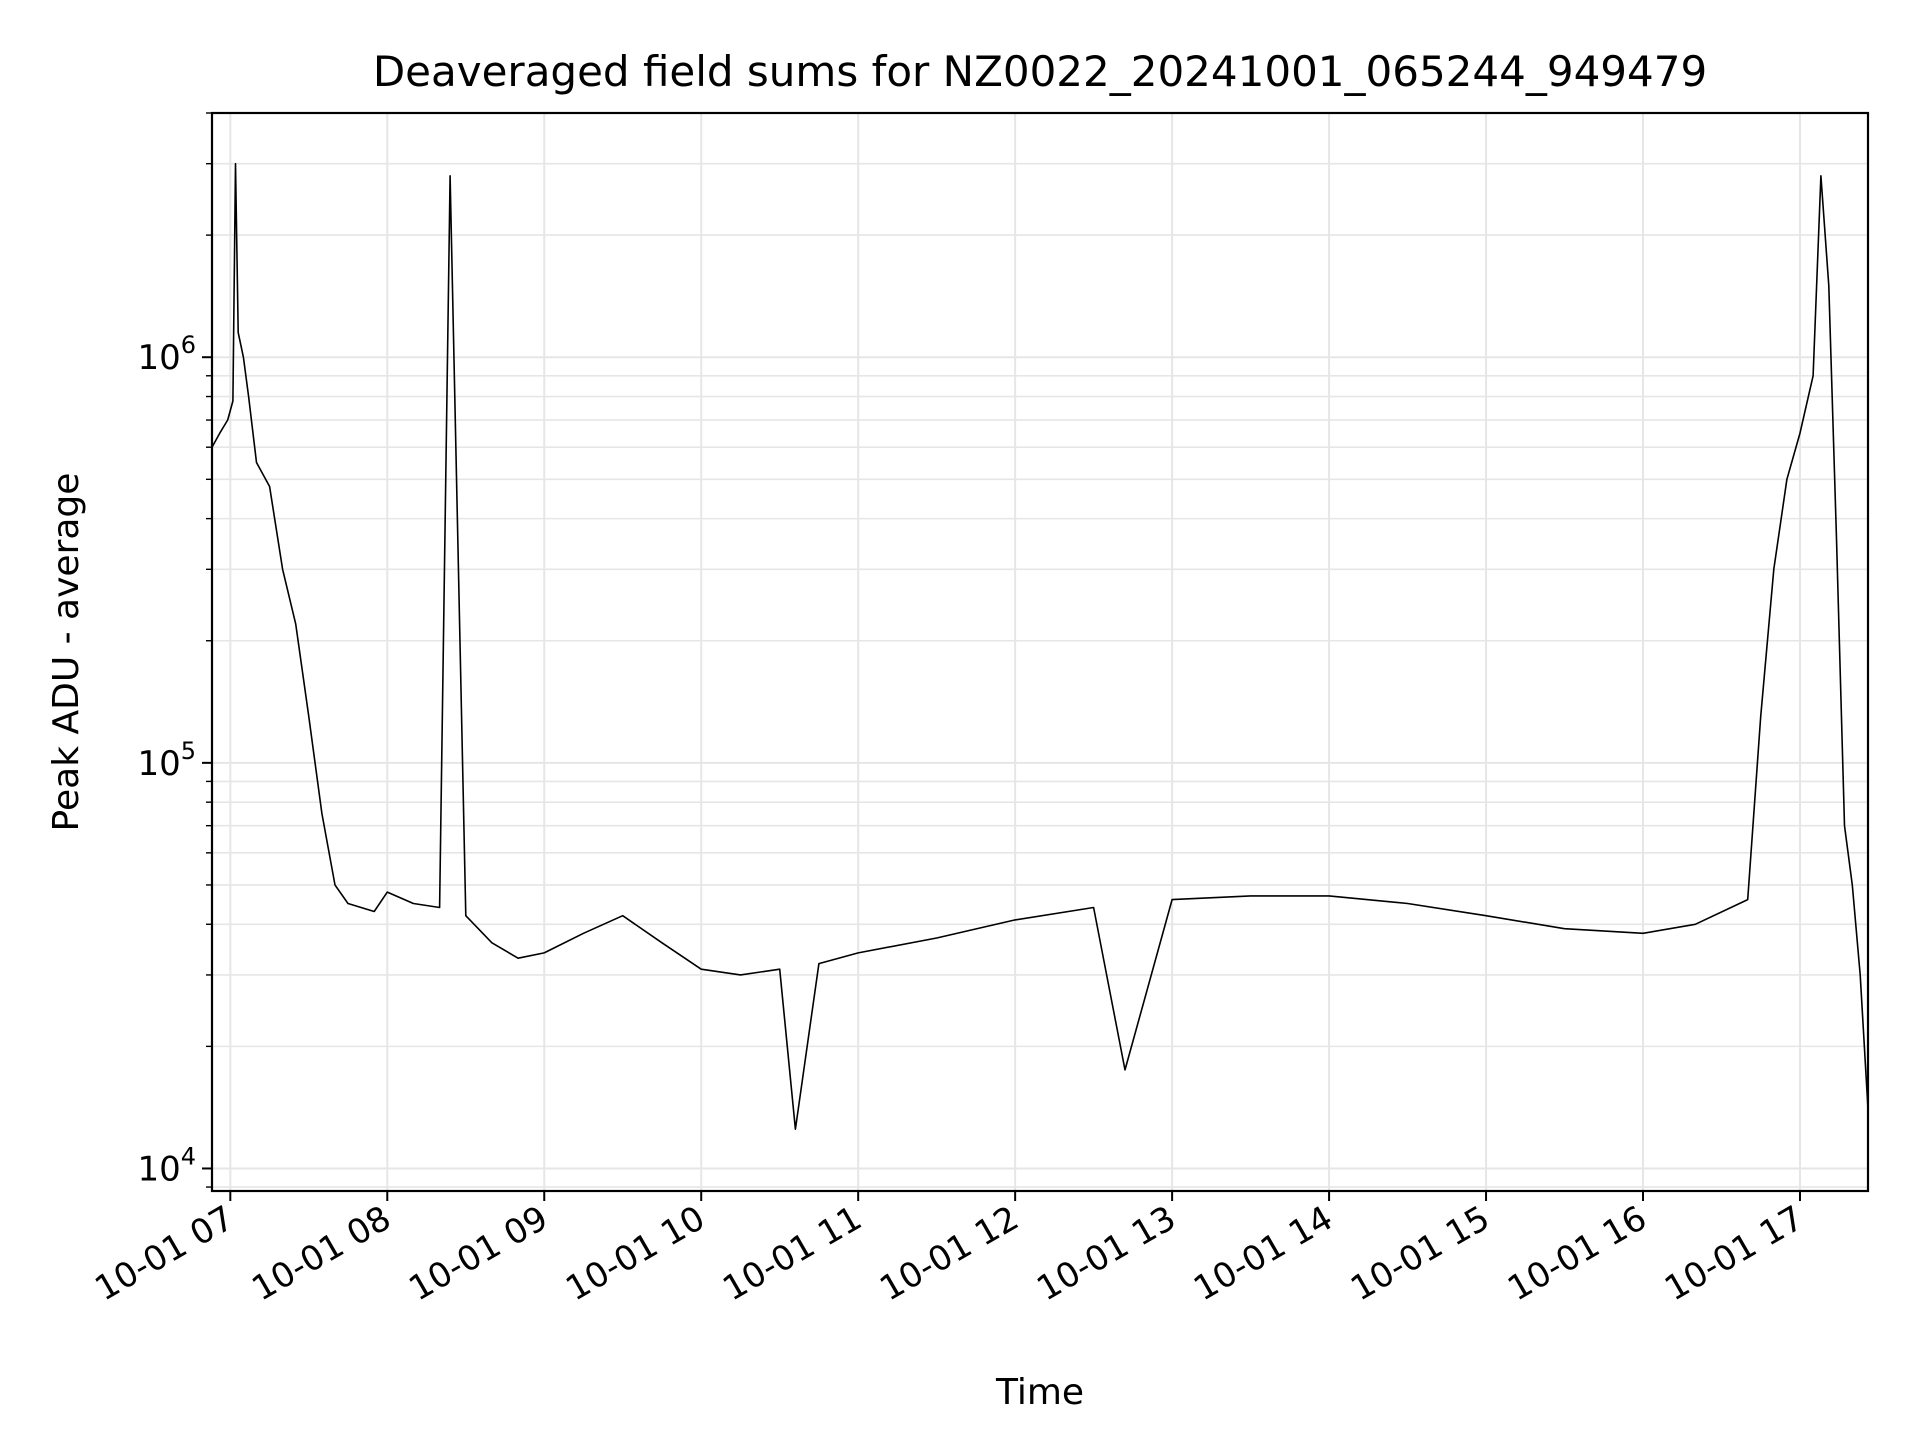  Describe the element at coordinates (166, 760) in the screenshot. I see `y-tick-label: 10⁵` at that location.